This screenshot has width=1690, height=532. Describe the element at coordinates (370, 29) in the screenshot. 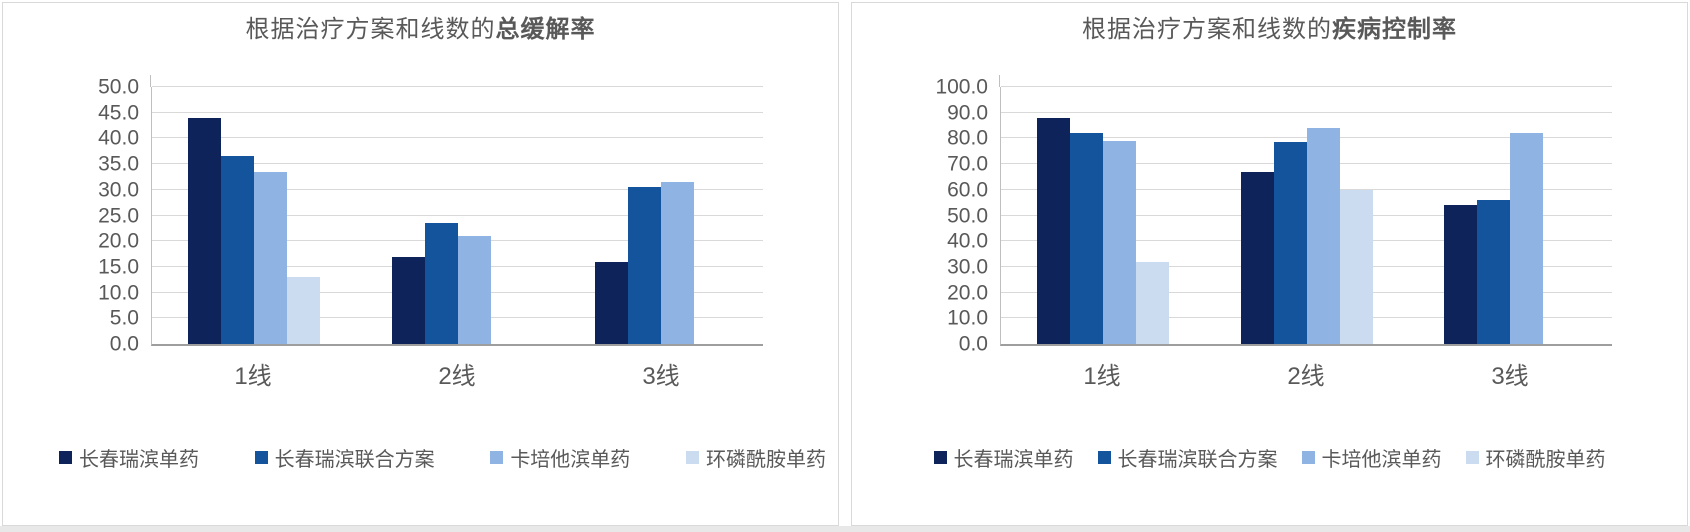

I see `chart-title-prefix: 根据治疗方案和线数的` at that location.